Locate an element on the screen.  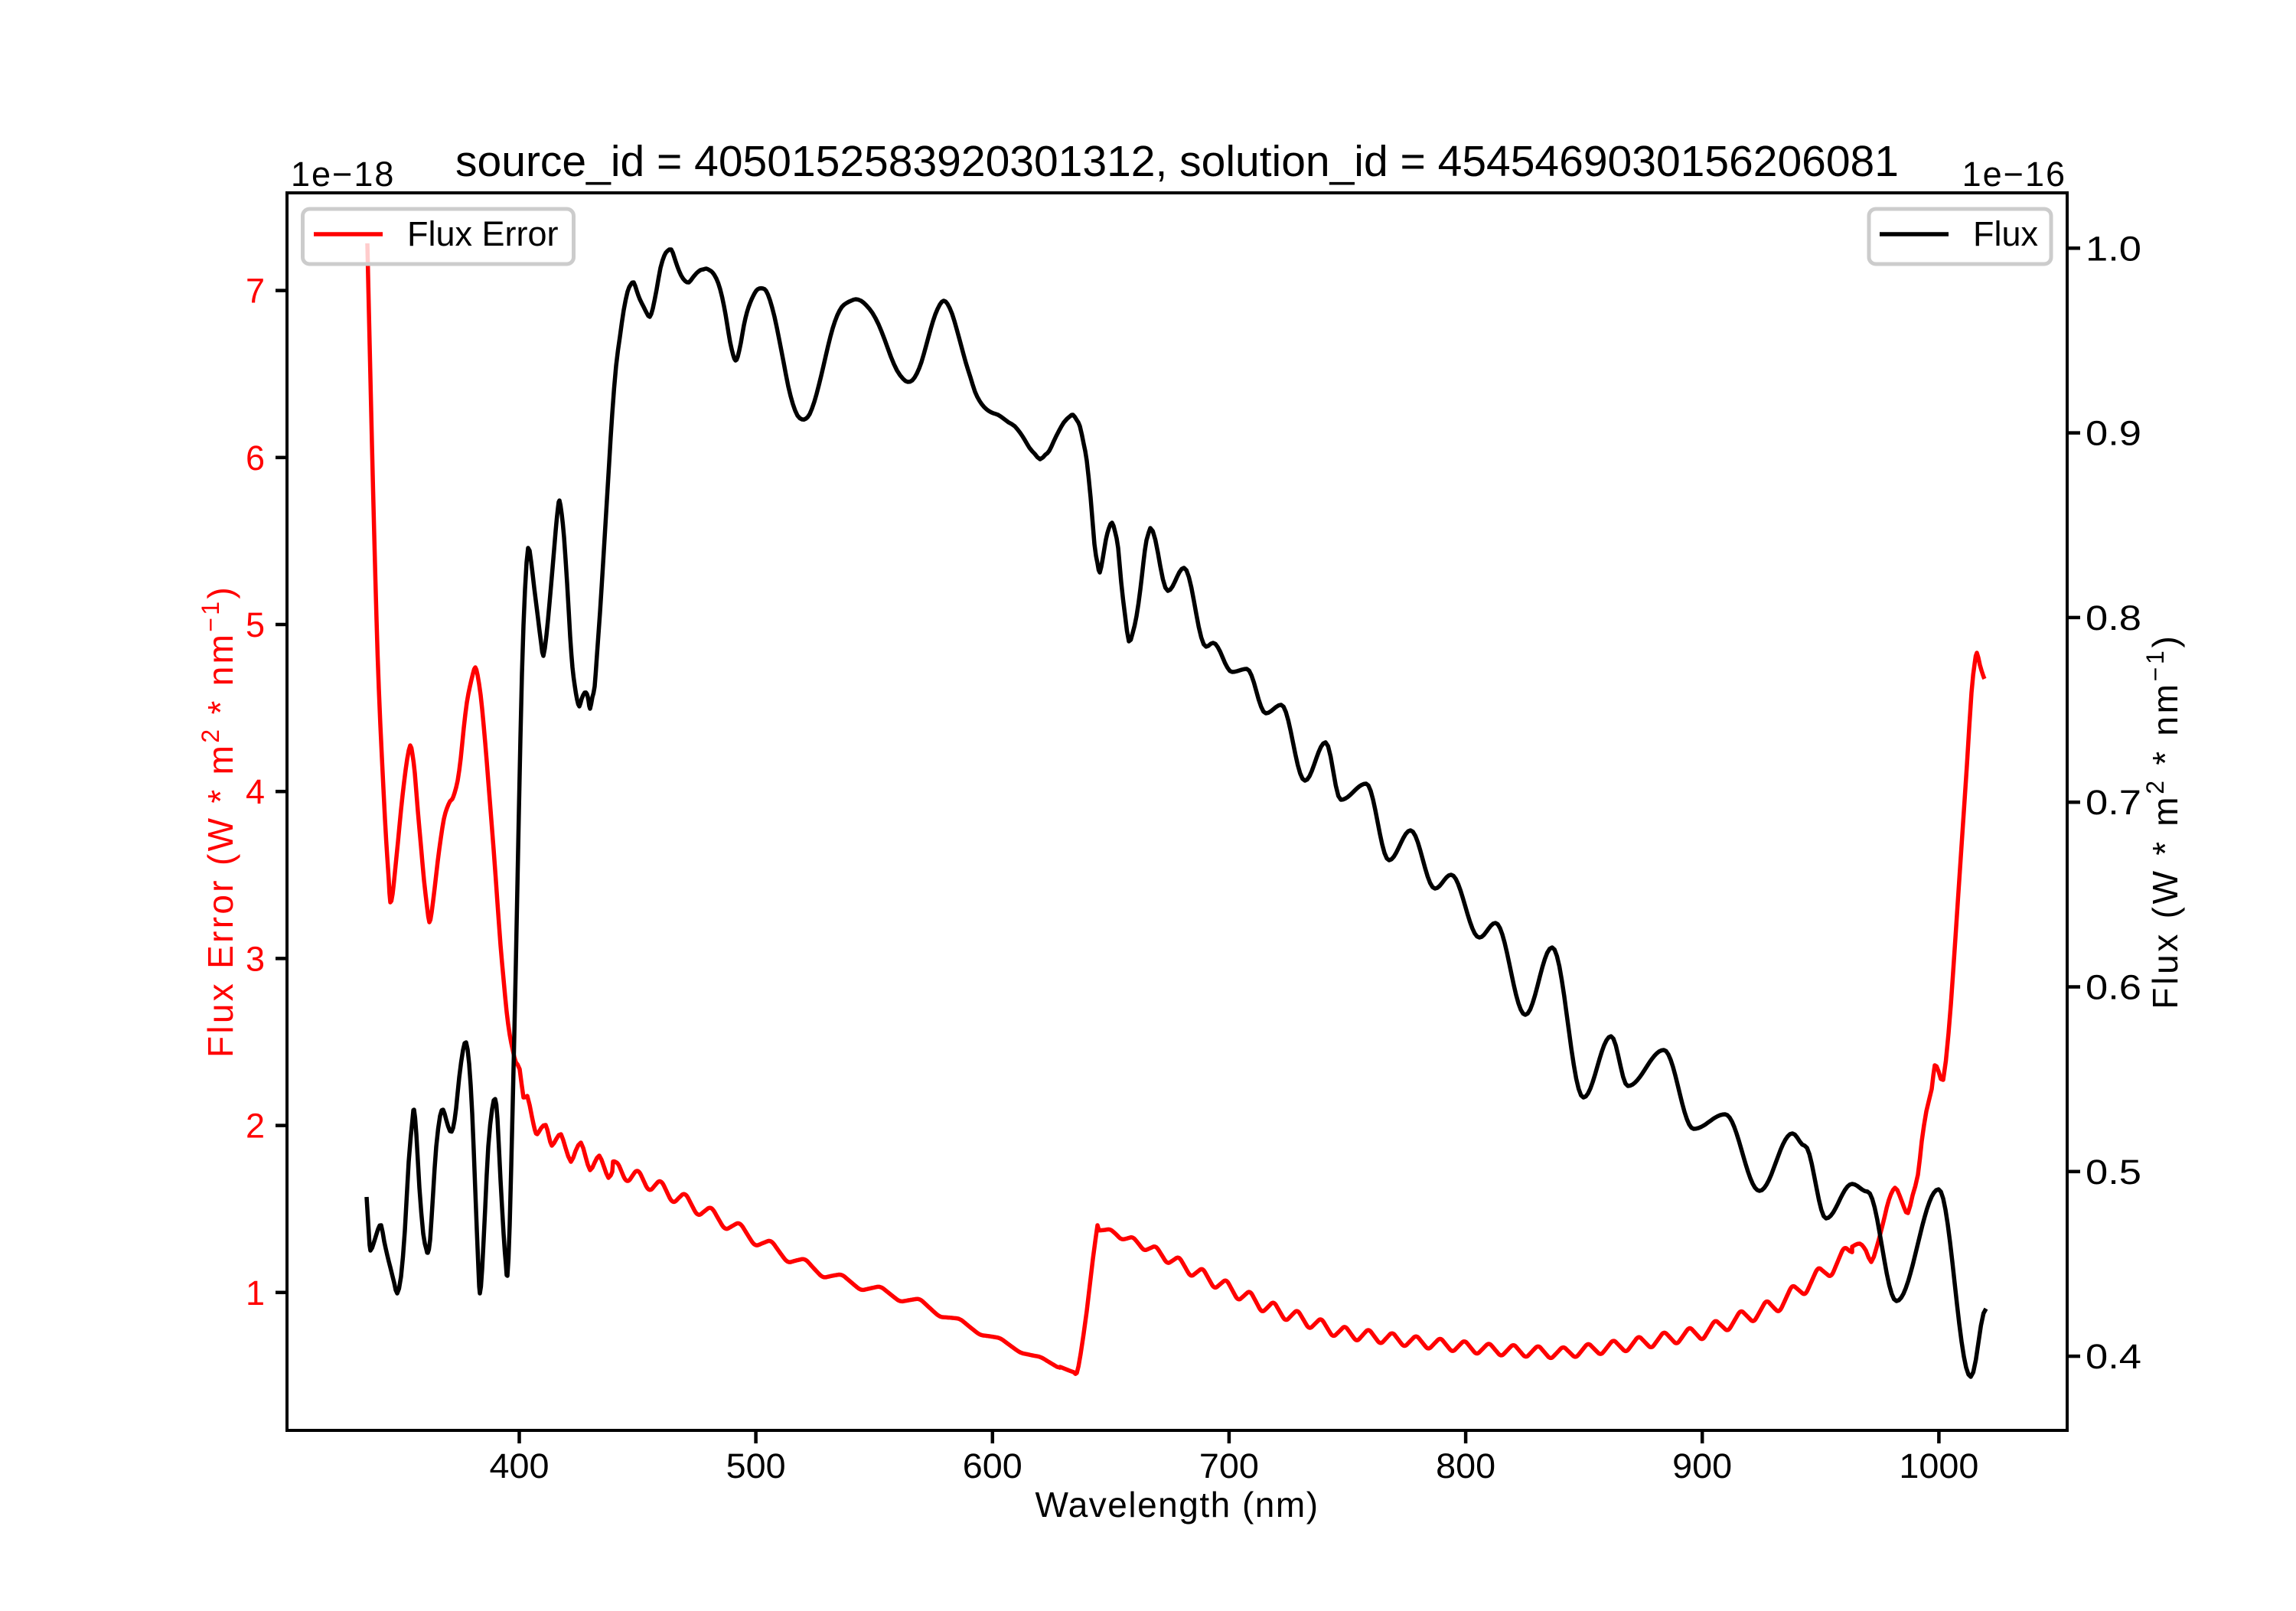
svg-text: 900 is located at coordinates (1702, 1465).